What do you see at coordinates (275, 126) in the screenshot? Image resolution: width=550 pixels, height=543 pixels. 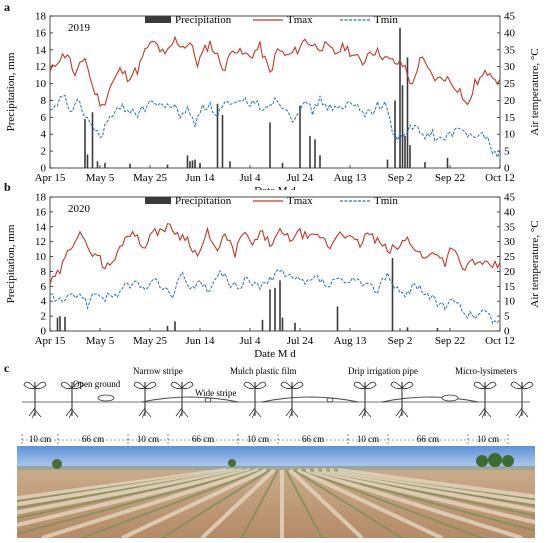 I see `tmin-line` at bounding box center [275, 126].